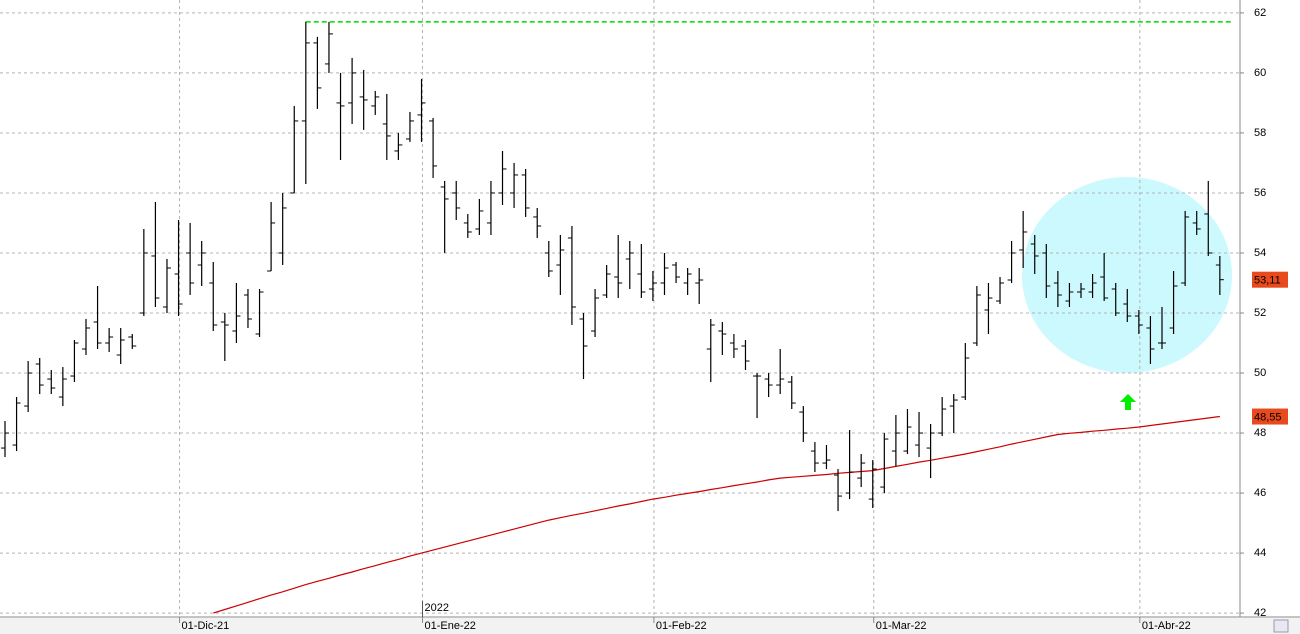  I want to click on ma-tag-label: 48,55, so click(1268, 417).